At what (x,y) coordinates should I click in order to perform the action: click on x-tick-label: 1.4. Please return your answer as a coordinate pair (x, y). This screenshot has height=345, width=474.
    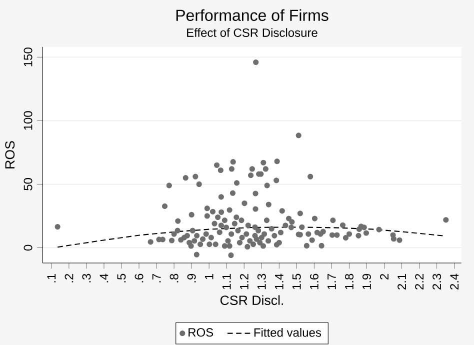
    Looking at the image, I should click on (279, 282).